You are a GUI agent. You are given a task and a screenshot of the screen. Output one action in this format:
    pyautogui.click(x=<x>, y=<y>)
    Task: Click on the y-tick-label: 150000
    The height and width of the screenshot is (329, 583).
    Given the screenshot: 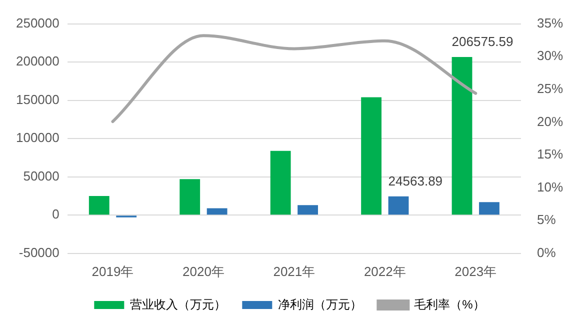 What is the action you would take?
    pyautogui.click(x=38, y=99)
    